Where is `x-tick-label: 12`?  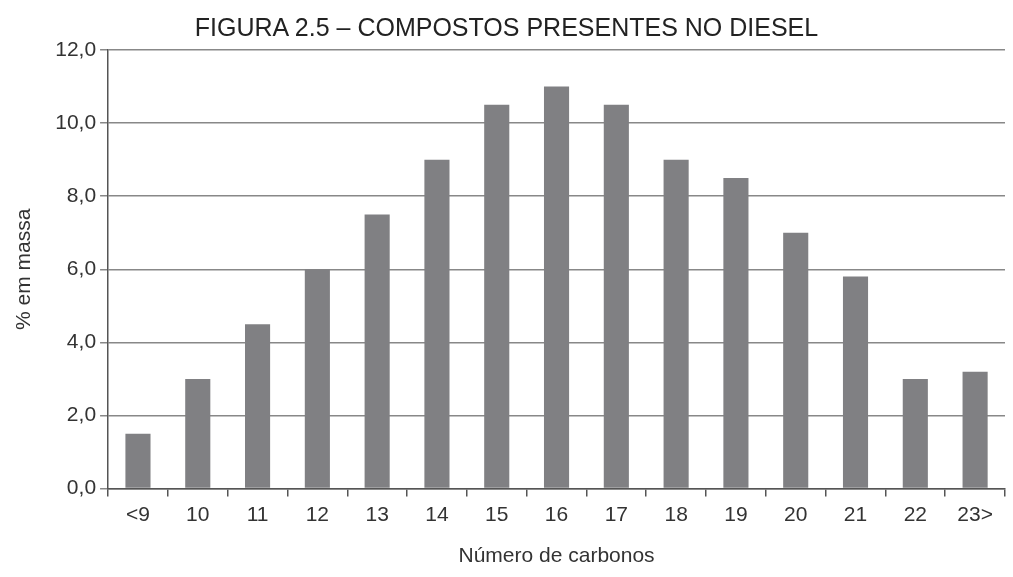 x-tick-label: 12 is located at coordinates (317, 513).